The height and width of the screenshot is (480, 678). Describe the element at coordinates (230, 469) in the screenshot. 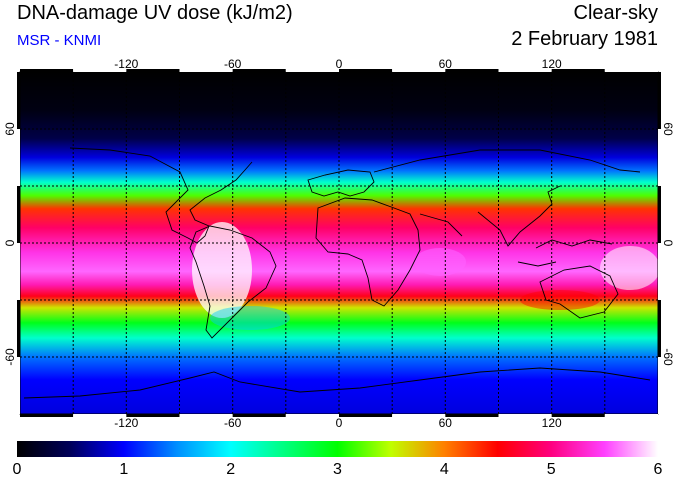

I see `colorbar-tick-label: 2` at that location.